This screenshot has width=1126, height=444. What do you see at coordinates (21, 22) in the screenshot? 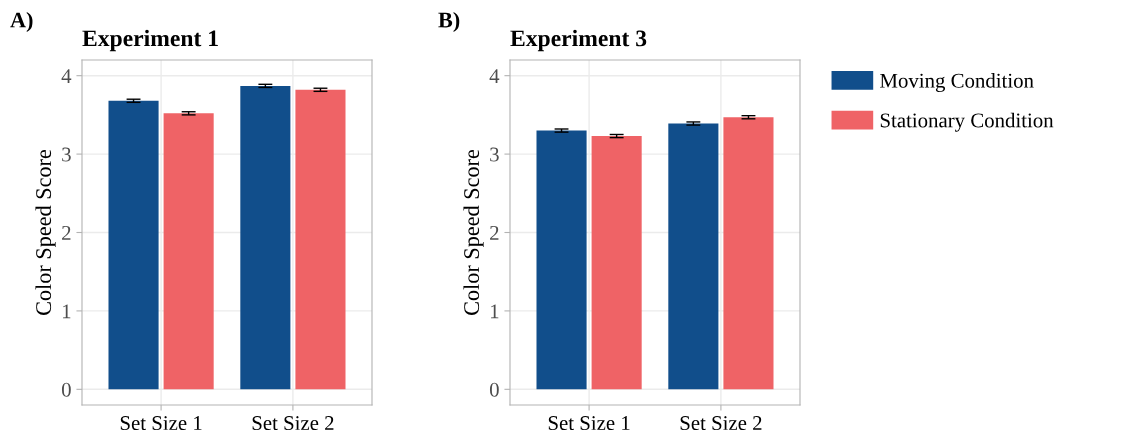
I see `text: A)` at bounding box center [21, 22].